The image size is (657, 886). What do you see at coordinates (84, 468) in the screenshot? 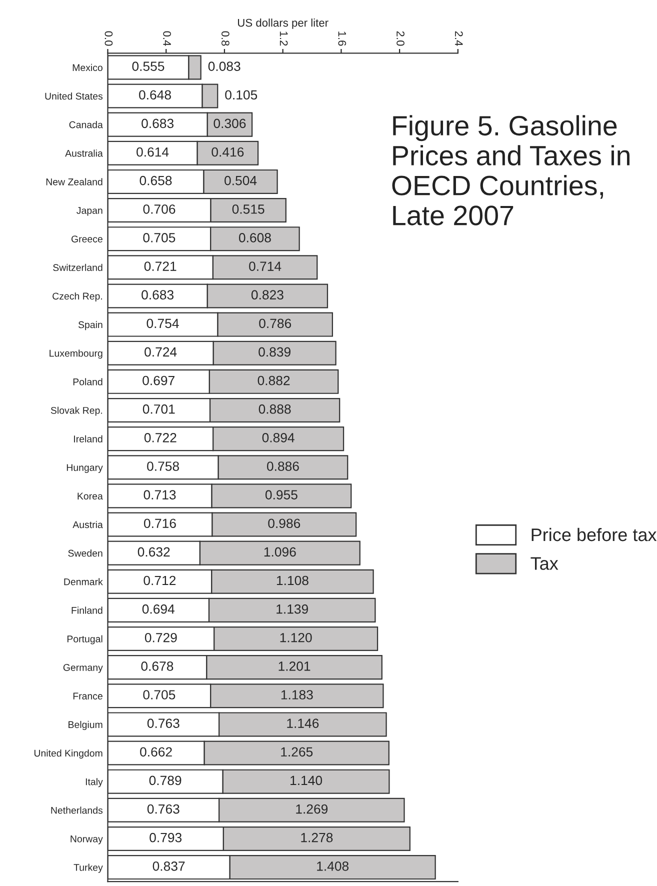
I see `y-tick-label: Hungary` at bounding box center [84, 468].